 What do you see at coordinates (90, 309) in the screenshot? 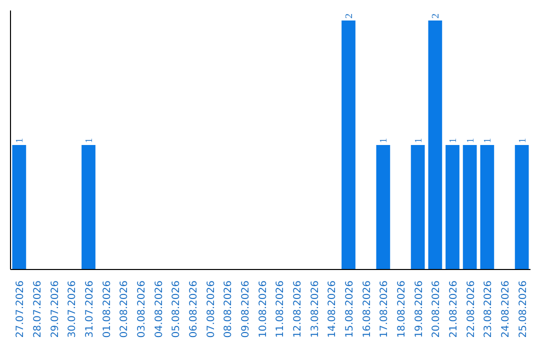
I see `x-tick-label: 31.07.2026` at bounding box center [90, 309].